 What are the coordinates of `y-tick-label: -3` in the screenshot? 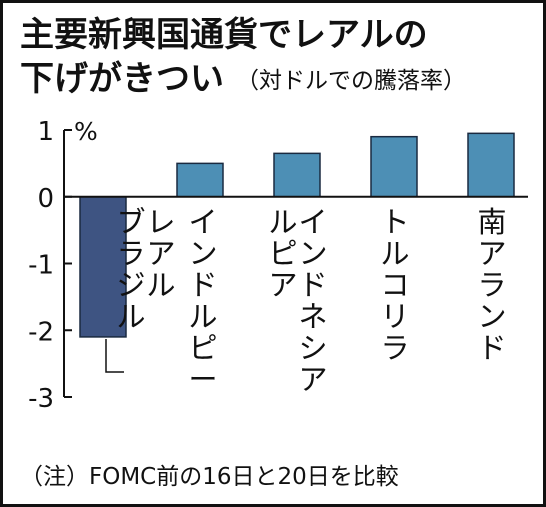 It's located at (41, 399).